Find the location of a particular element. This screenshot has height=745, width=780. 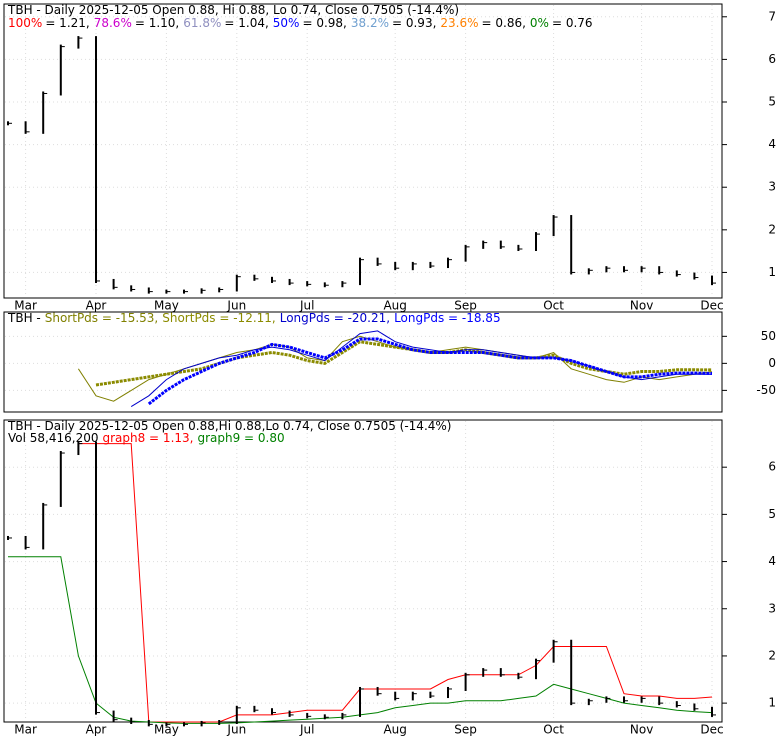

legend-entry: graph9 = 0.80 is located at coordinates (240, 438).